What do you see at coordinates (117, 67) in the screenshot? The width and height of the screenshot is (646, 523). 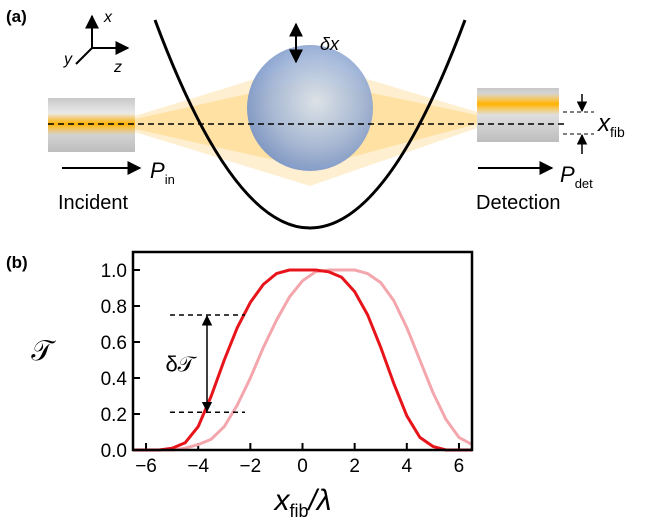 I see `axis-z: z` at bounding box center [117, 67].